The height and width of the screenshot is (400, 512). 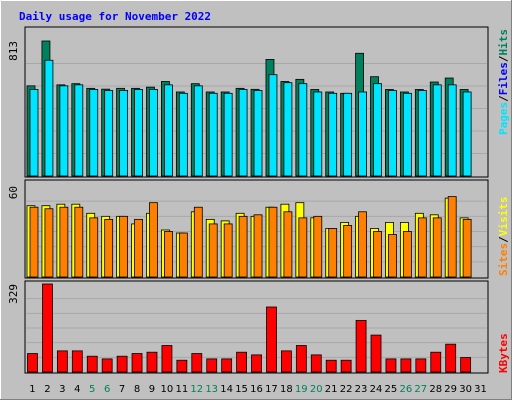 I want to click on x-tick-label-day-19: 19, so click(x=301, y=389).